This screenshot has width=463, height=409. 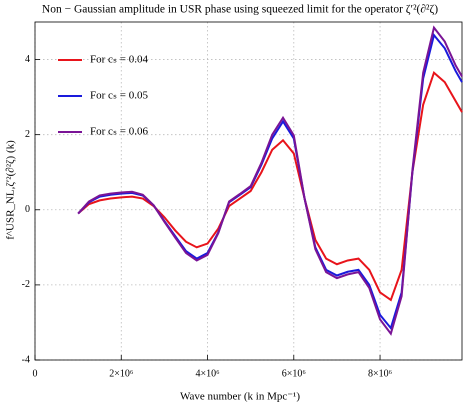 I want to click on y-tick-label: 4, so click(x=27, y=59).